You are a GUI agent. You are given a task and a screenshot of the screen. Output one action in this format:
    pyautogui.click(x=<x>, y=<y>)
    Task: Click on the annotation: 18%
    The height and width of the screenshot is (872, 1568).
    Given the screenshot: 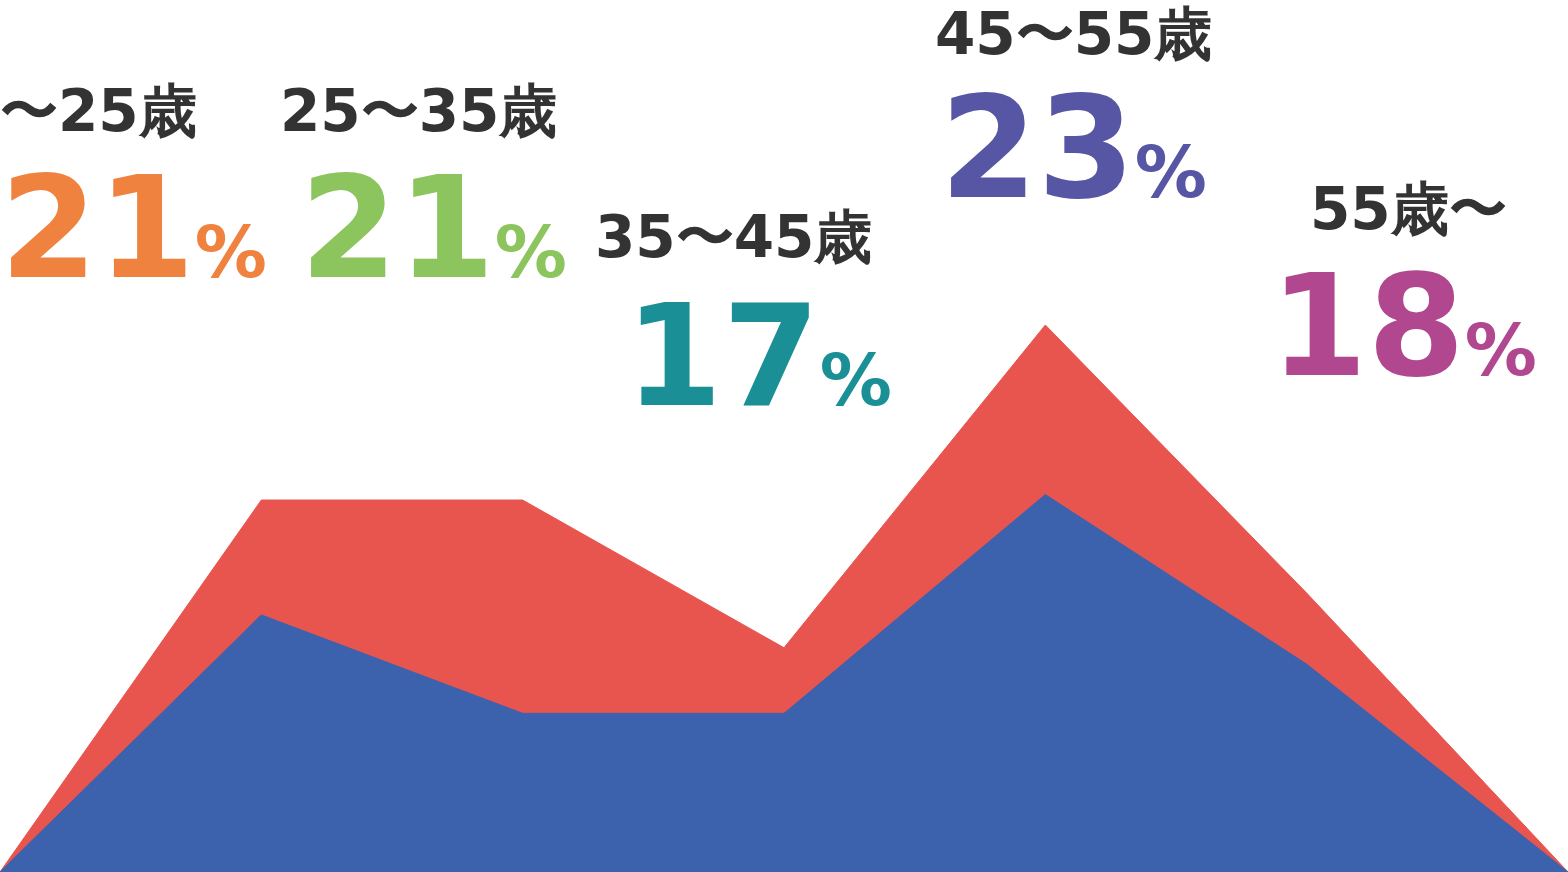 What is the action you would take?
    pyautogui.click(x=1403, y=326)
    